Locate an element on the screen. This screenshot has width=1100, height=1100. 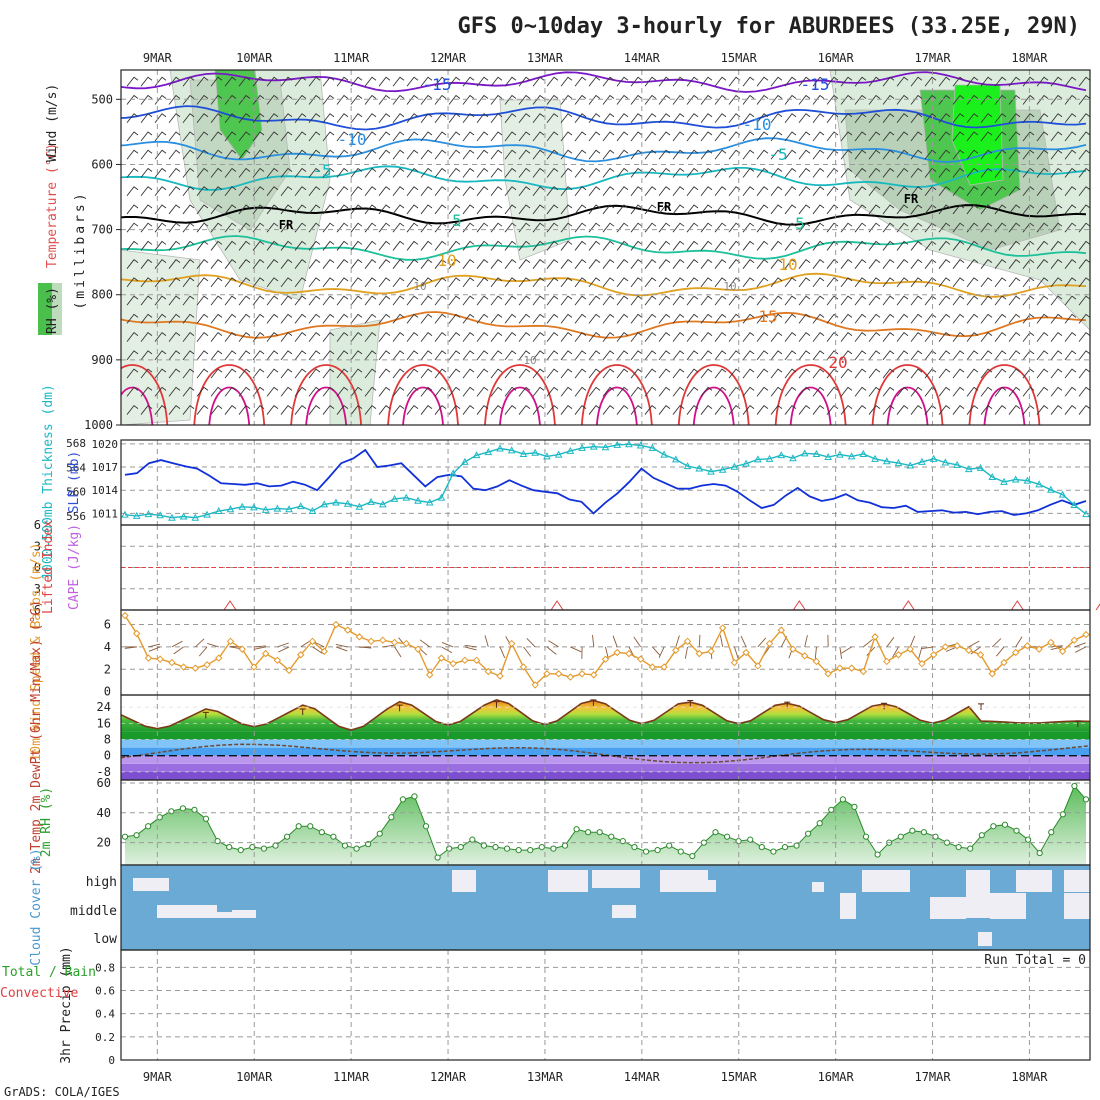
top-date-label: 14MAR is located at coordinates (642, 58).